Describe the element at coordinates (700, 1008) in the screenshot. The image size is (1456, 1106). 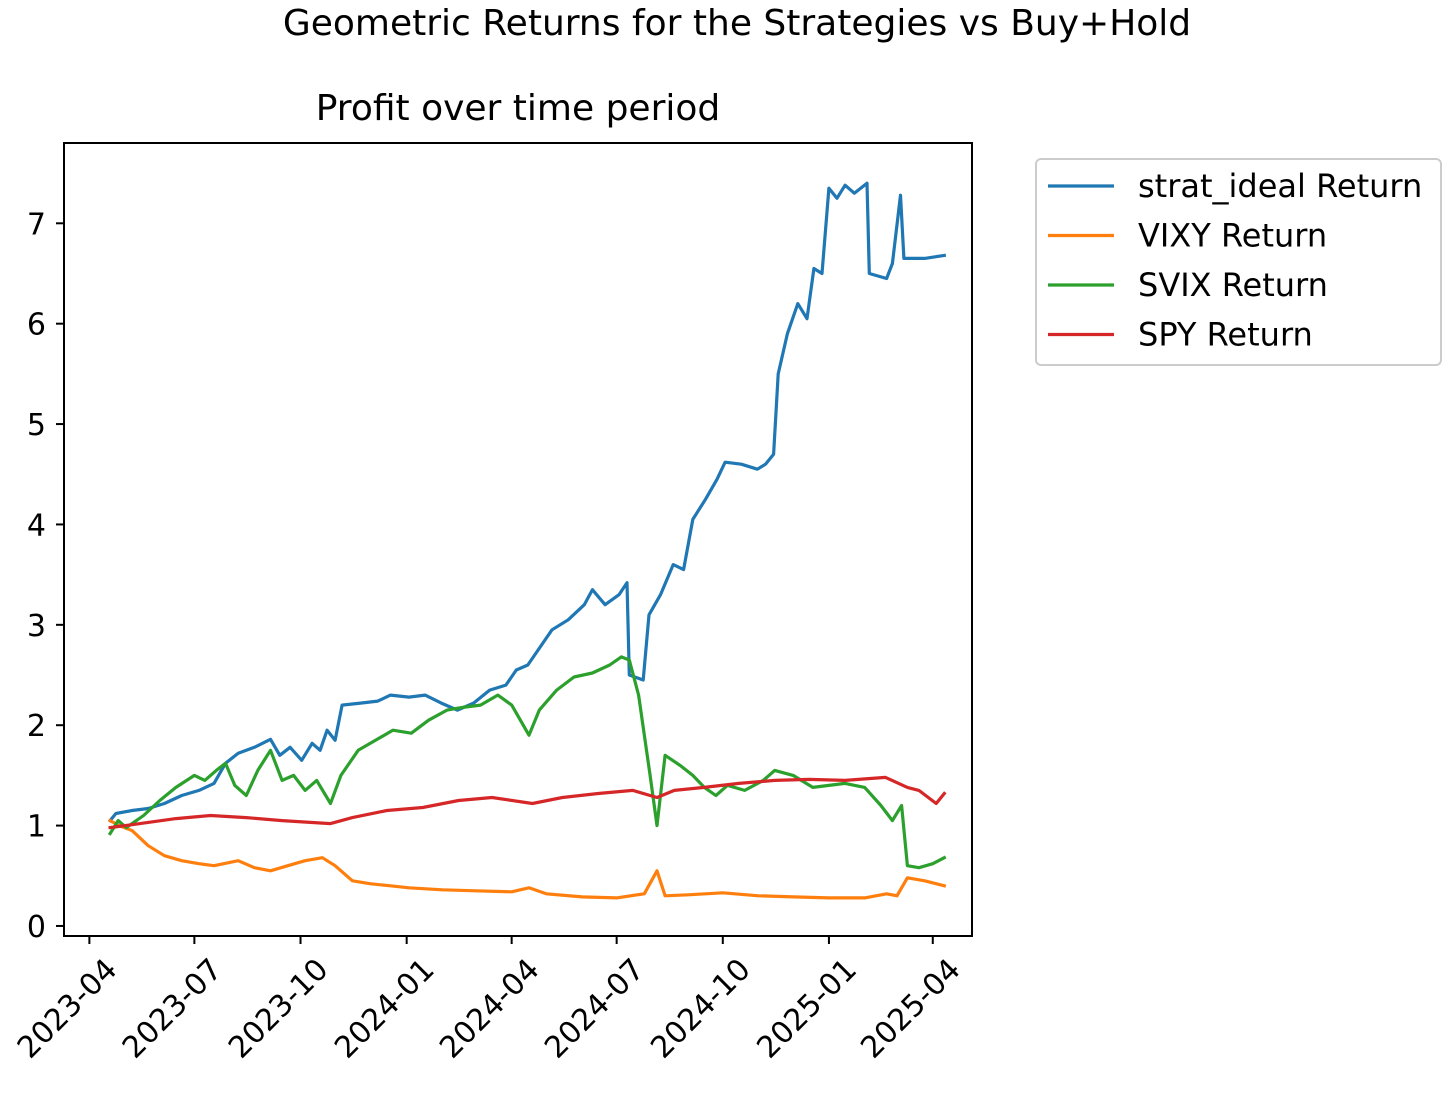
I see `x-tick-label: 2024-10` at that location.